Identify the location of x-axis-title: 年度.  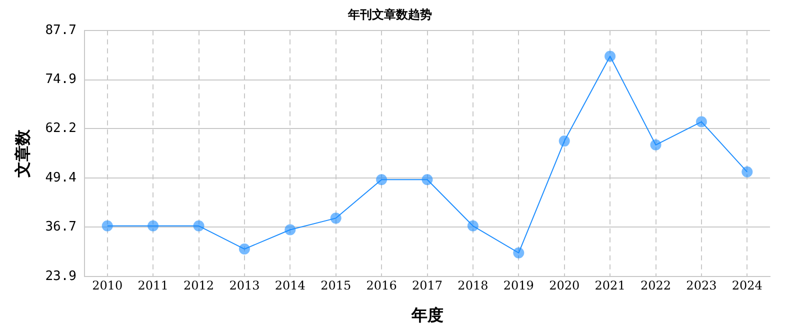
(427, 315).